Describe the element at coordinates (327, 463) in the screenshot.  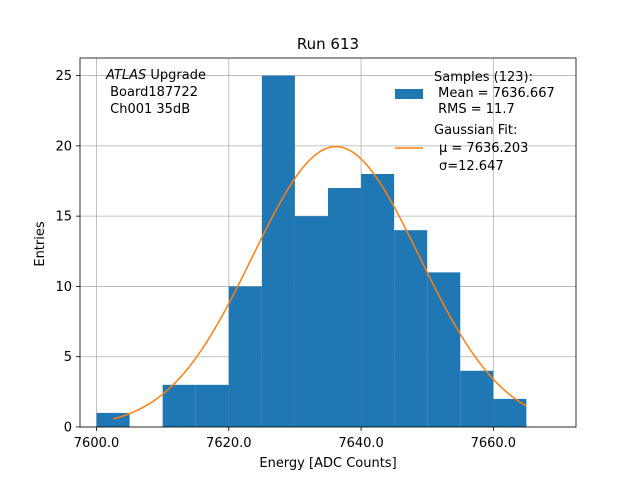
I see `x-axis-label: Energy [ADC Counts]` at that location.